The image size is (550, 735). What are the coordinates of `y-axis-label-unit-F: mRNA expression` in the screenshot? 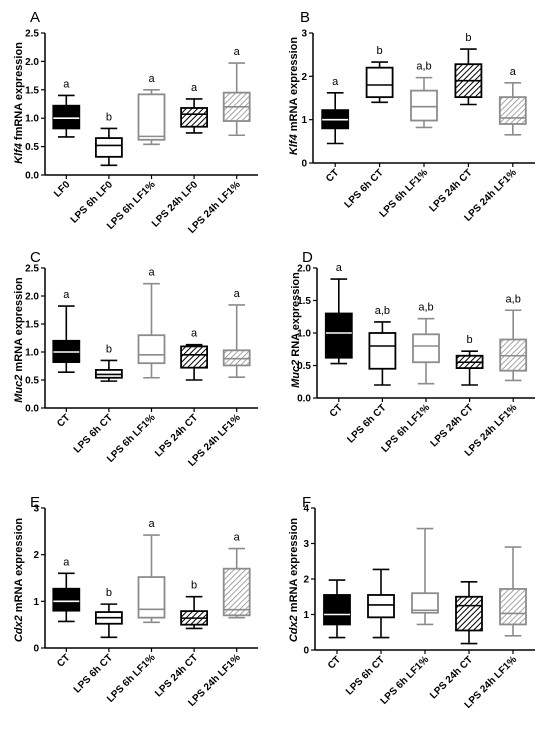 It's located at (294, 567).